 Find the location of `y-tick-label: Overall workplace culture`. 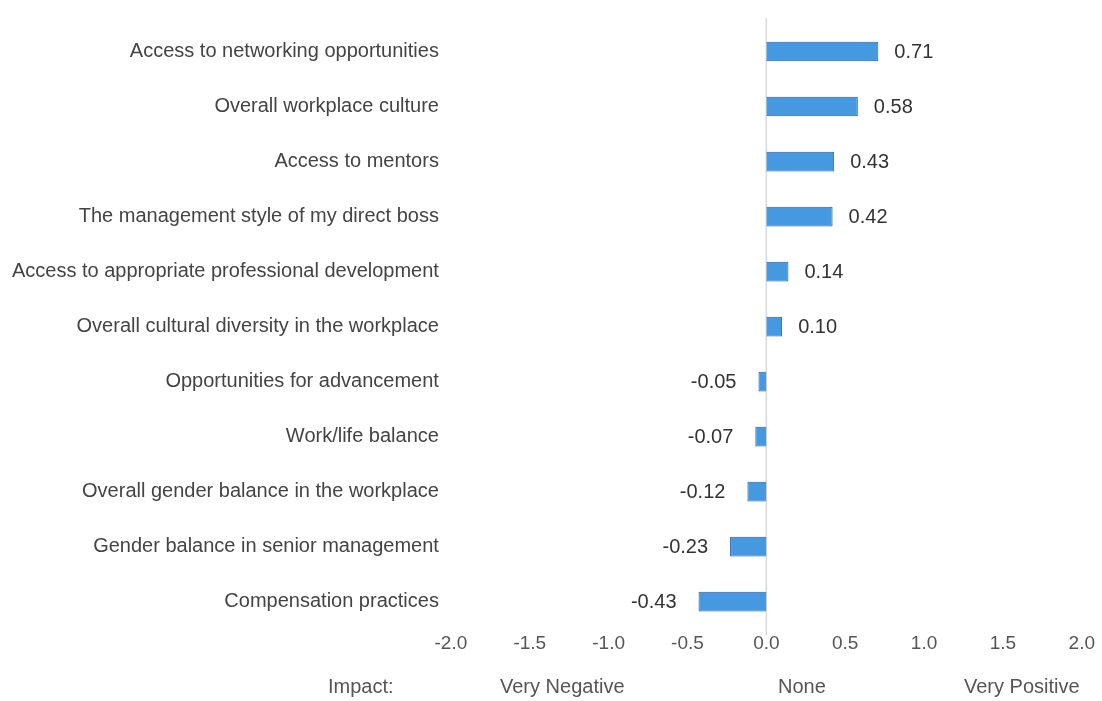

y-tick-label: Overall workplace culture is located at coordinates (326, 105).